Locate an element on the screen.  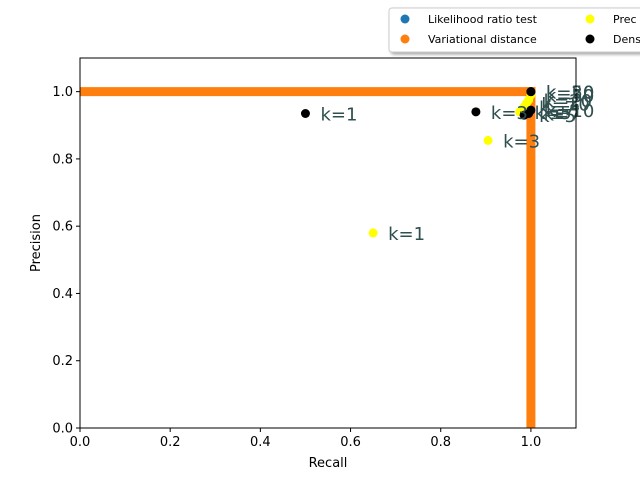
legend-entry-label: Variational distance is located at coordinates (482, 39).